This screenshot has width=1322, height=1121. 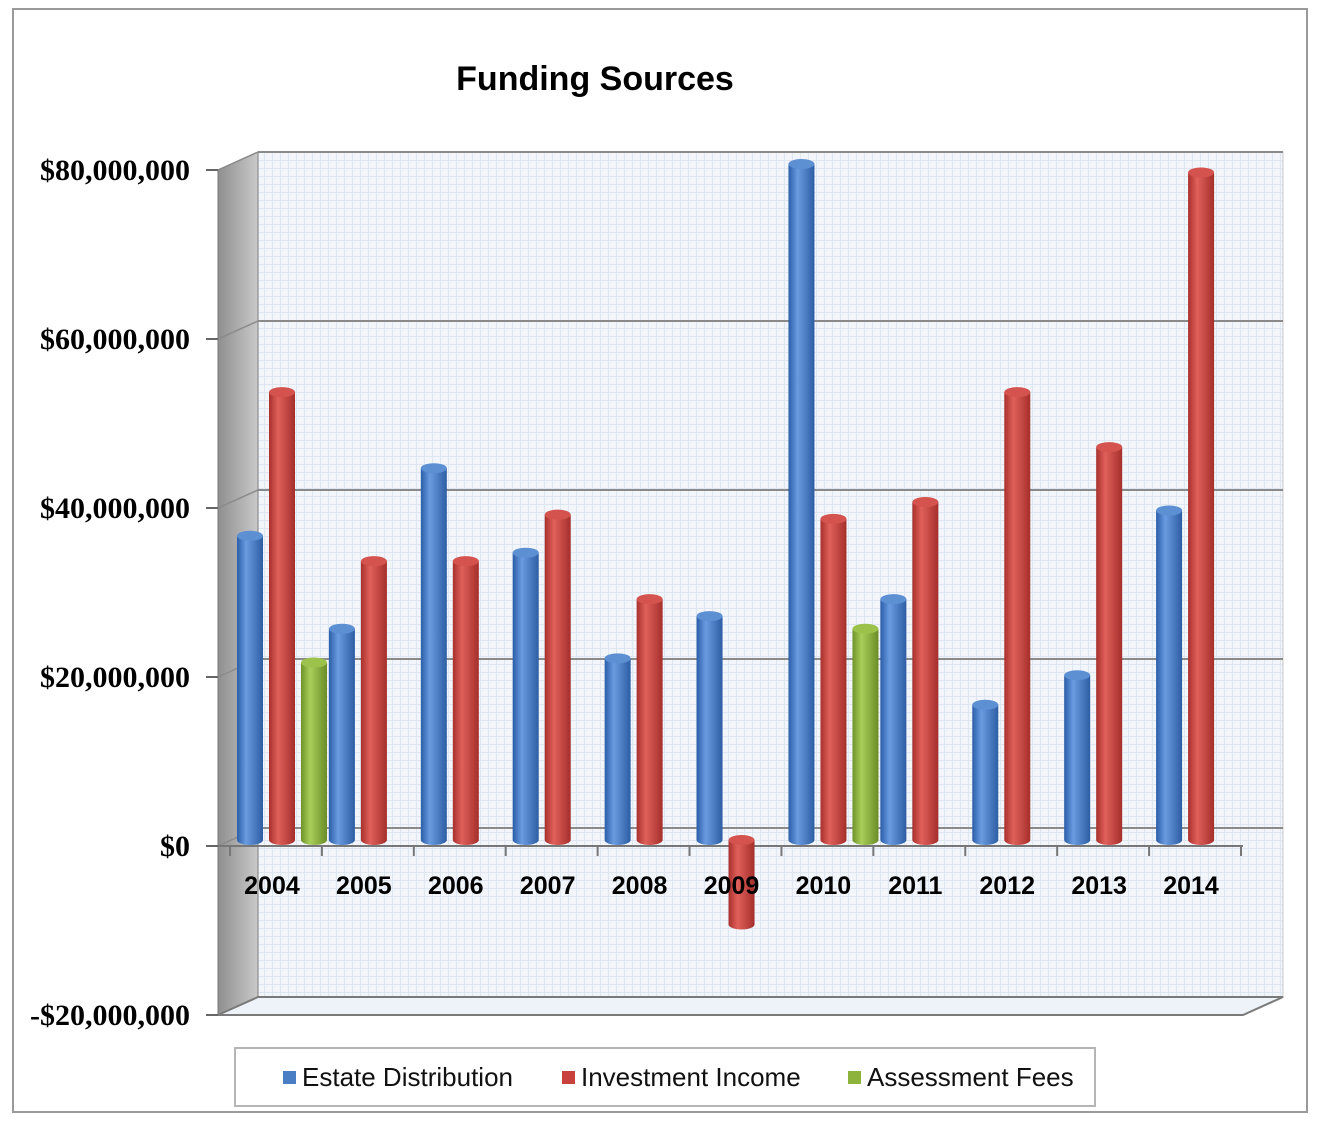 What do you see at coordinates (272, 886) in the screenshot?
I see `x-tick-label: 2004` at bounding box center [272, 886].